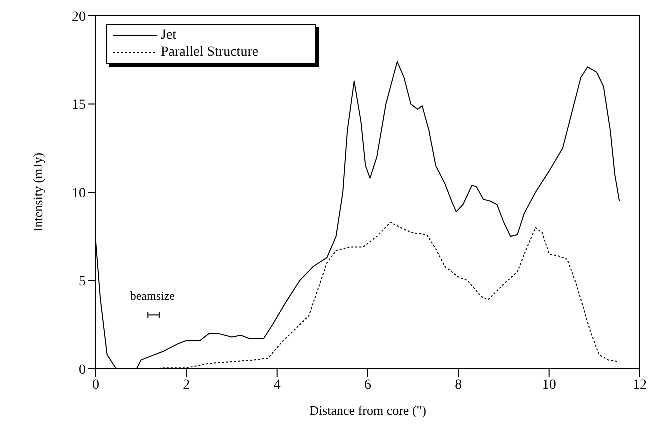 Image resolution: width=664 pixels, height=432 pixels. What do you see at coordinates (640, 385) in the screenshot?
I see `x-tick-label: 12` at bounding box center [640, 385].